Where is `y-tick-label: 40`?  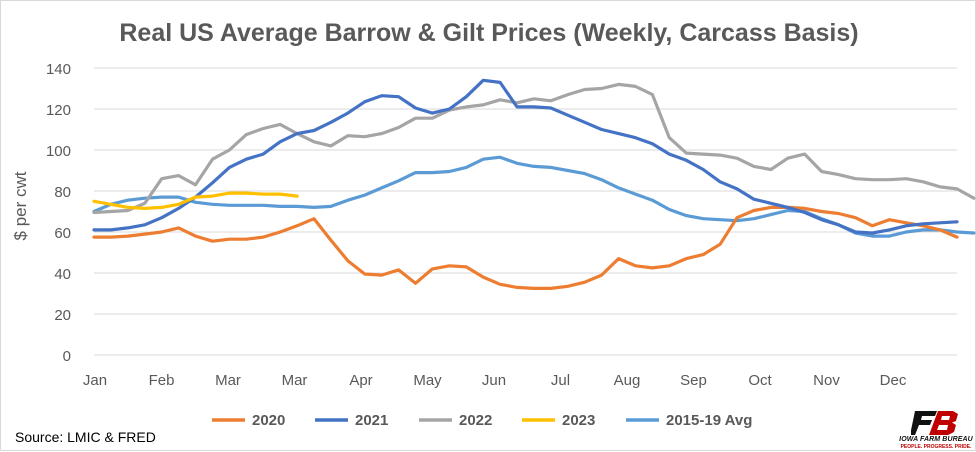
y-tick-label: 40 is located at coordinates (62, 274).